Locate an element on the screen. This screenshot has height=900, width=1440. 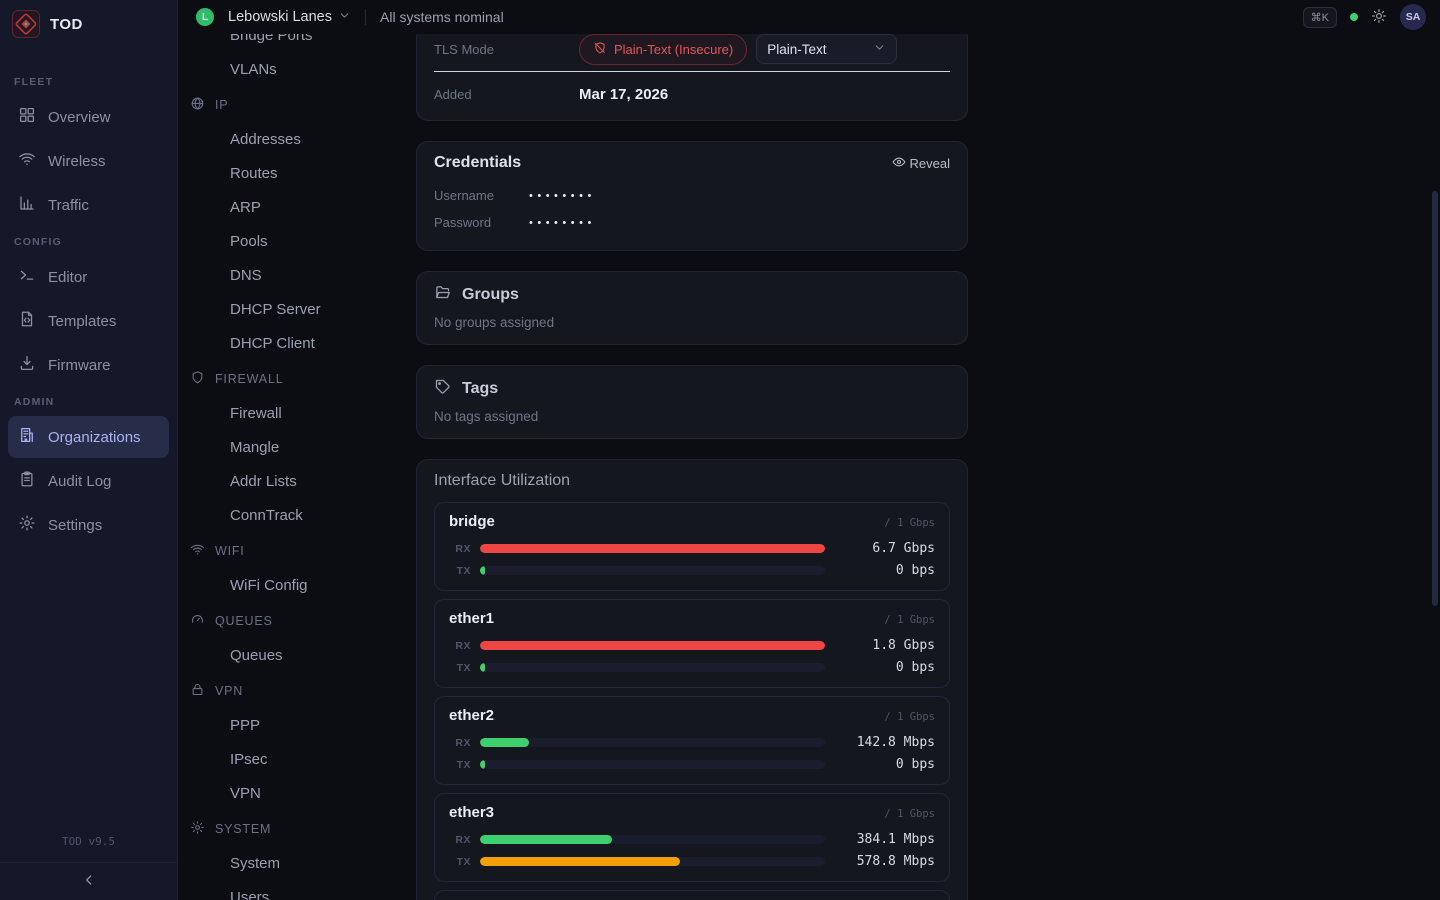
tls-mode-select: Plain-Text is located at coordinates (827, 49).